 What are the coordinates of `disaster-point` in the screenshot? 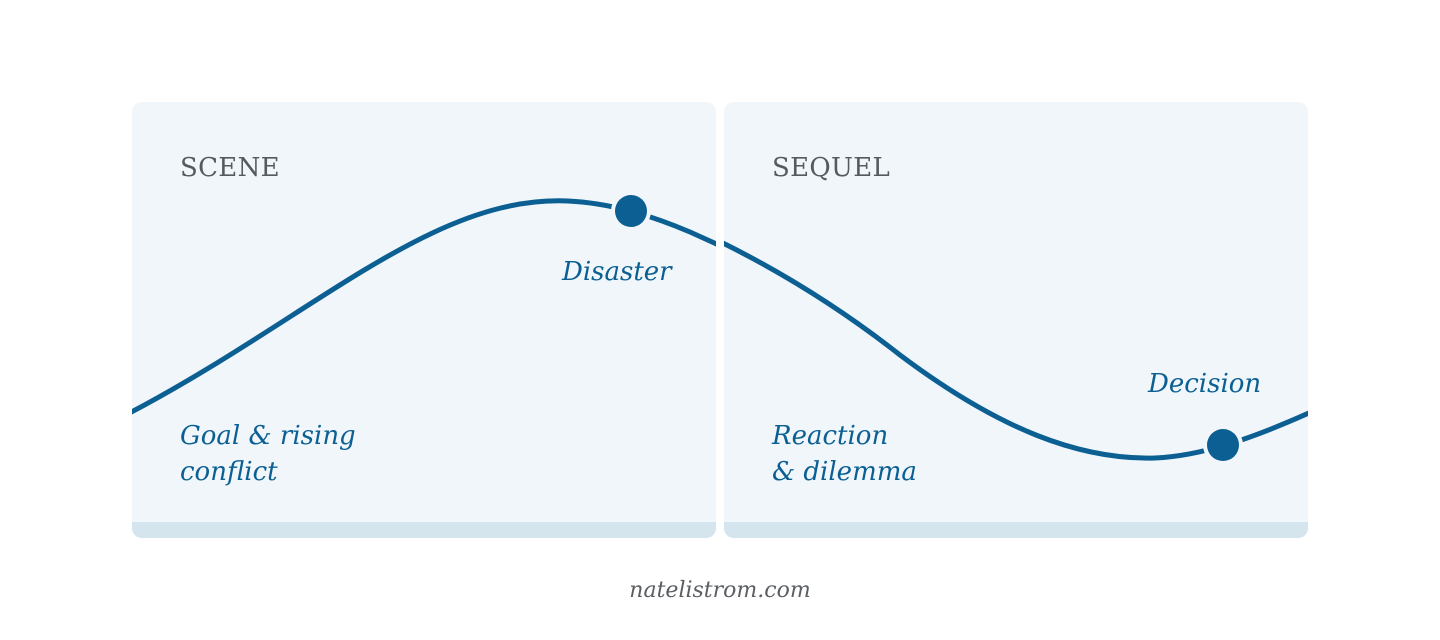 It's located at (631, 211).